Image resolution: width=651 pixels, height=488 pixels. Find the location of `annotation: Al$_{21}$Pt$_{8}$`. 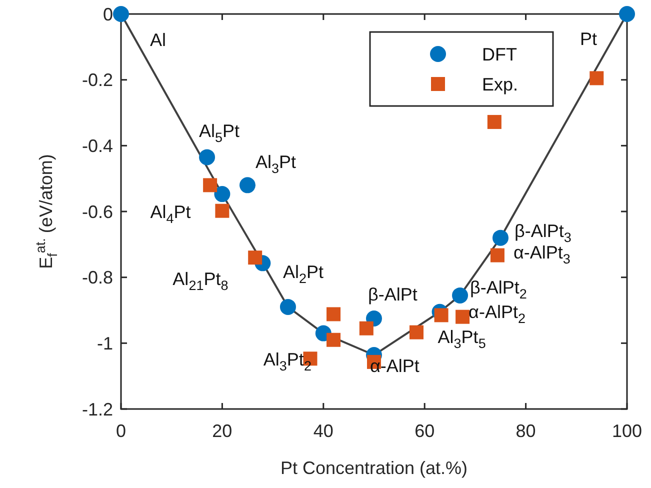

annotation: Al$_{21}$Pt$_{8}$ is located at coordinates (200, 281).